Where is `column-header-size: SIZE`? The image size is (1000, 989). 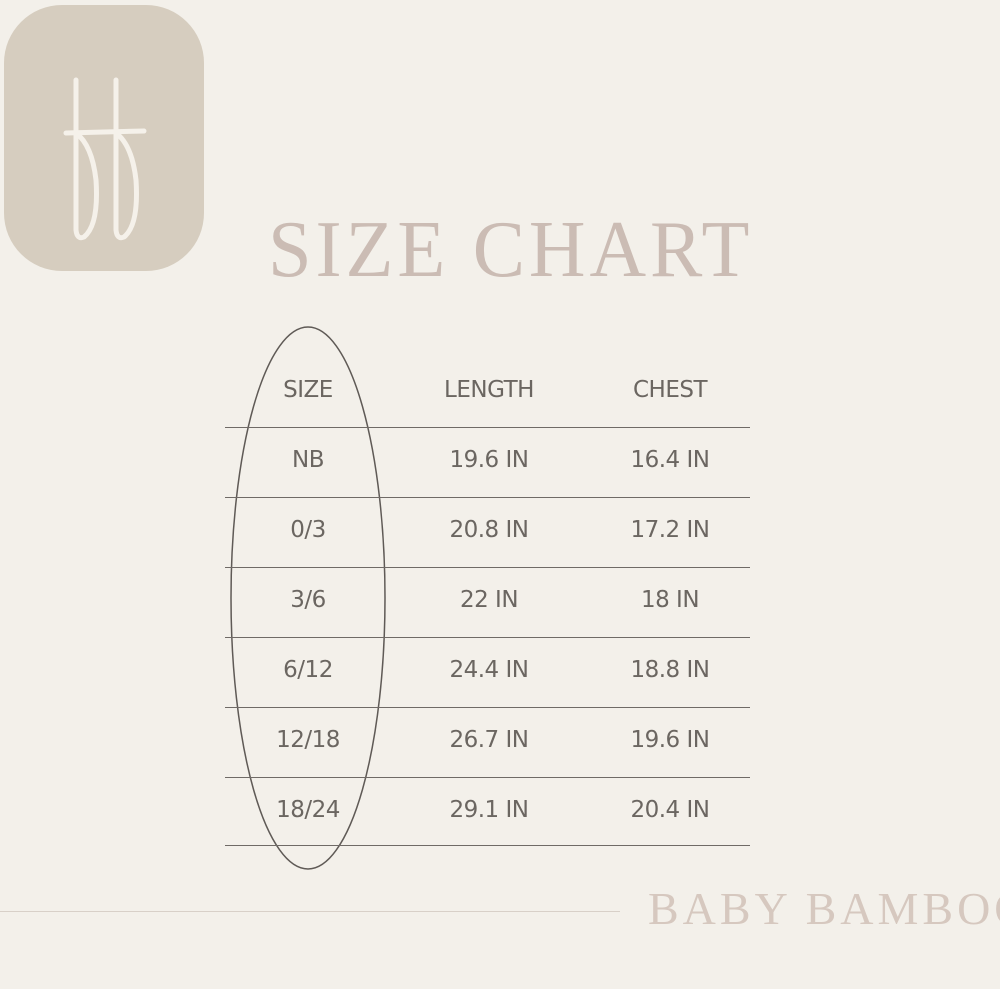 column-header-size: SIZE is located at coordinates (308, 390).